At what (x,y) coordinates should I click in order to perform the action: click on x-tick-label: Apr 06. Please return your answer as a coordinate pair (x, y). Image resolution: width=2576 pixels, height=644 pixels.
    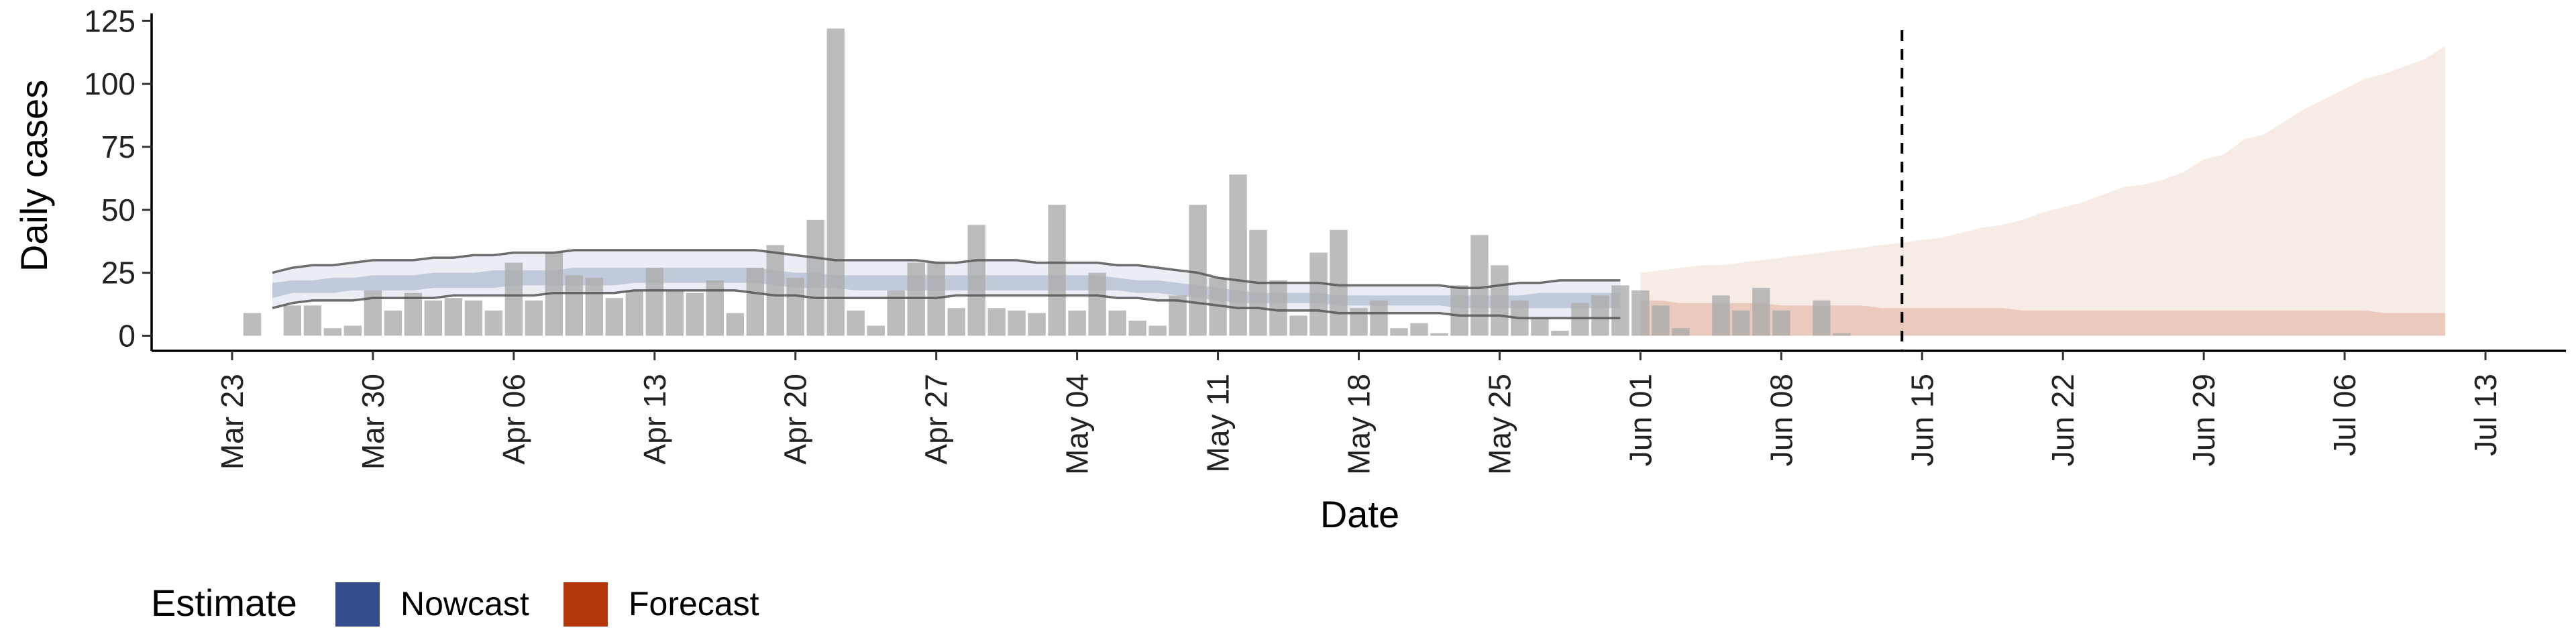
    Looking at the image, I should click on (513, 419).